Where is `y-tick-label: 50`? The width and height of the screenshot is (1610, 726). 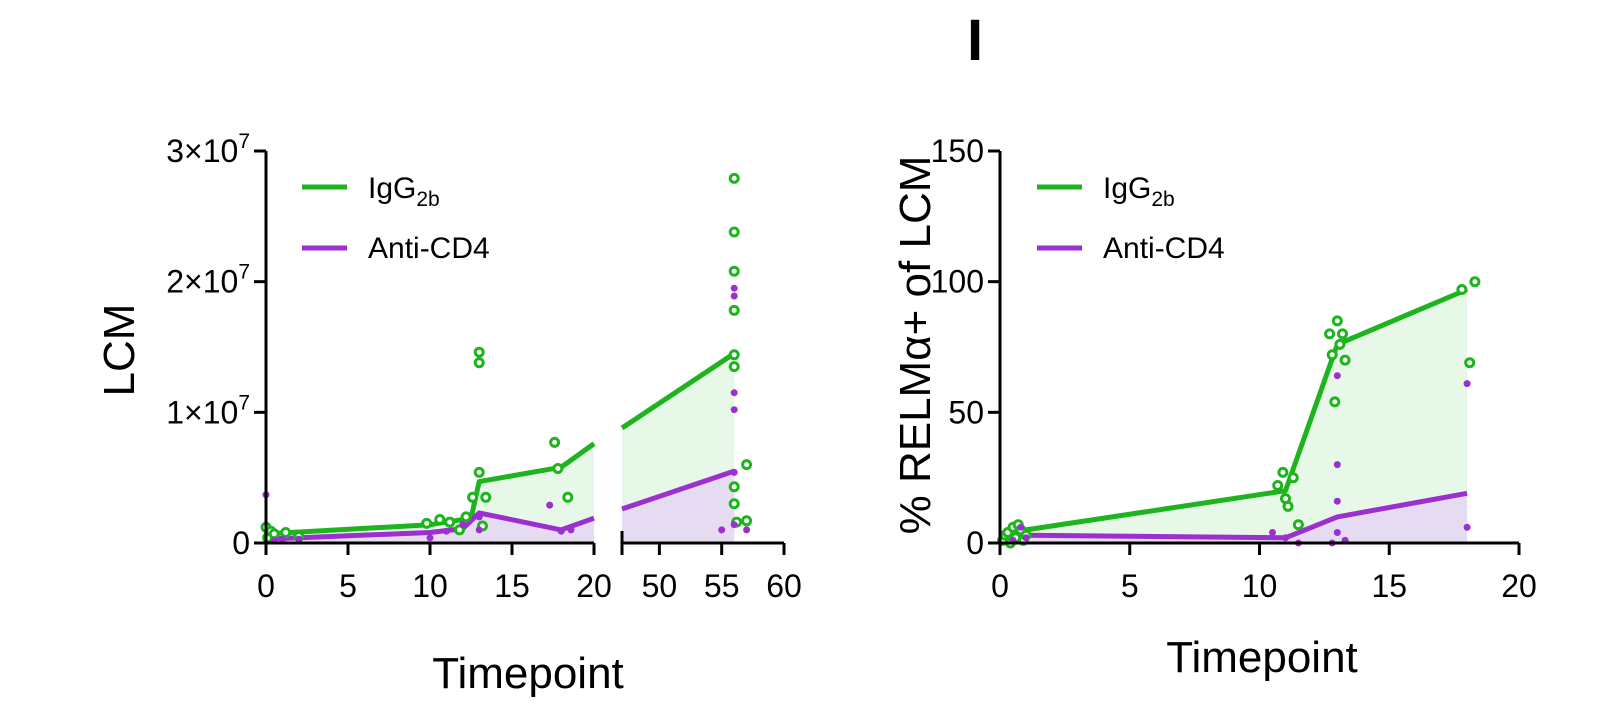
y-tick-label: 50 is located at coordinates (966, 412).